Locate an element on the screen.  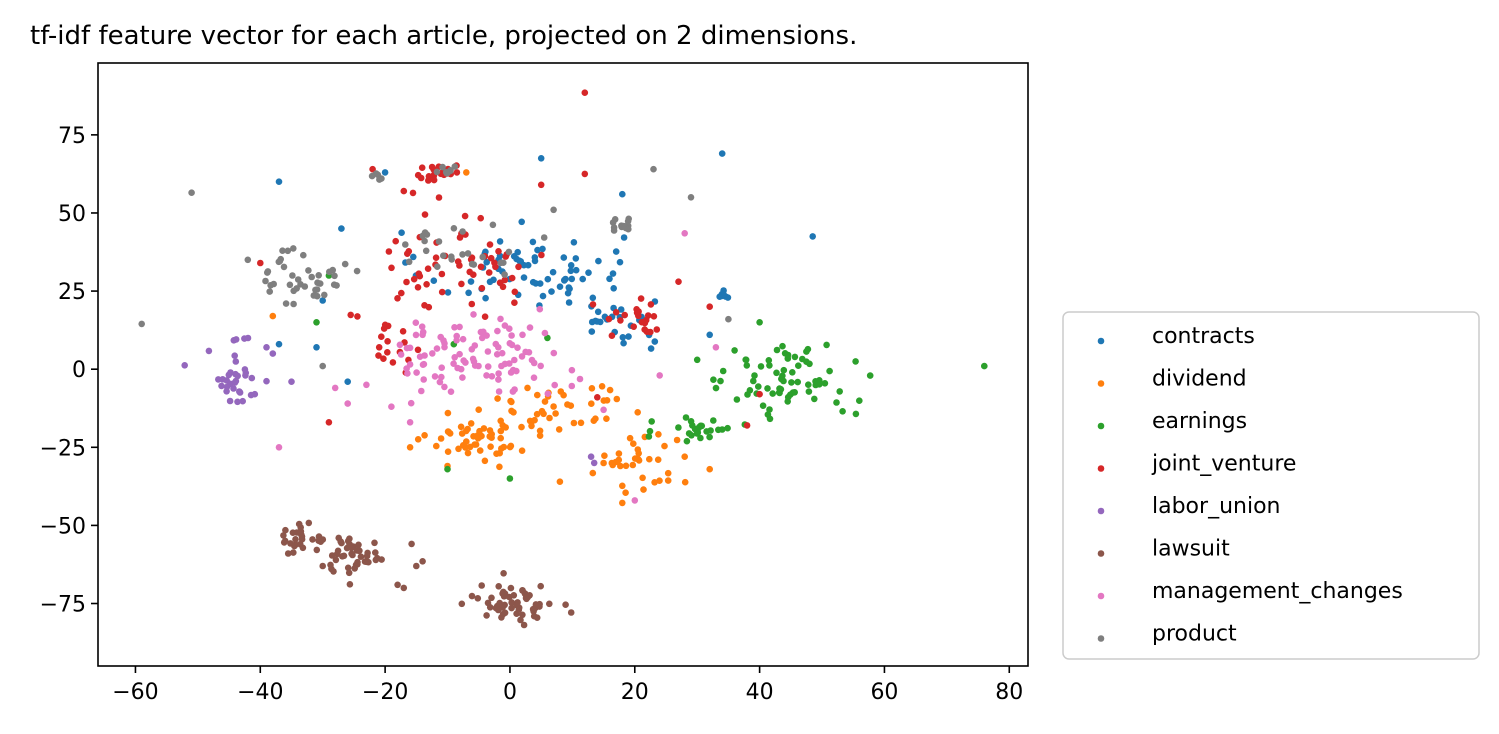
legend-label: product is located at coordinates (1194, 634).